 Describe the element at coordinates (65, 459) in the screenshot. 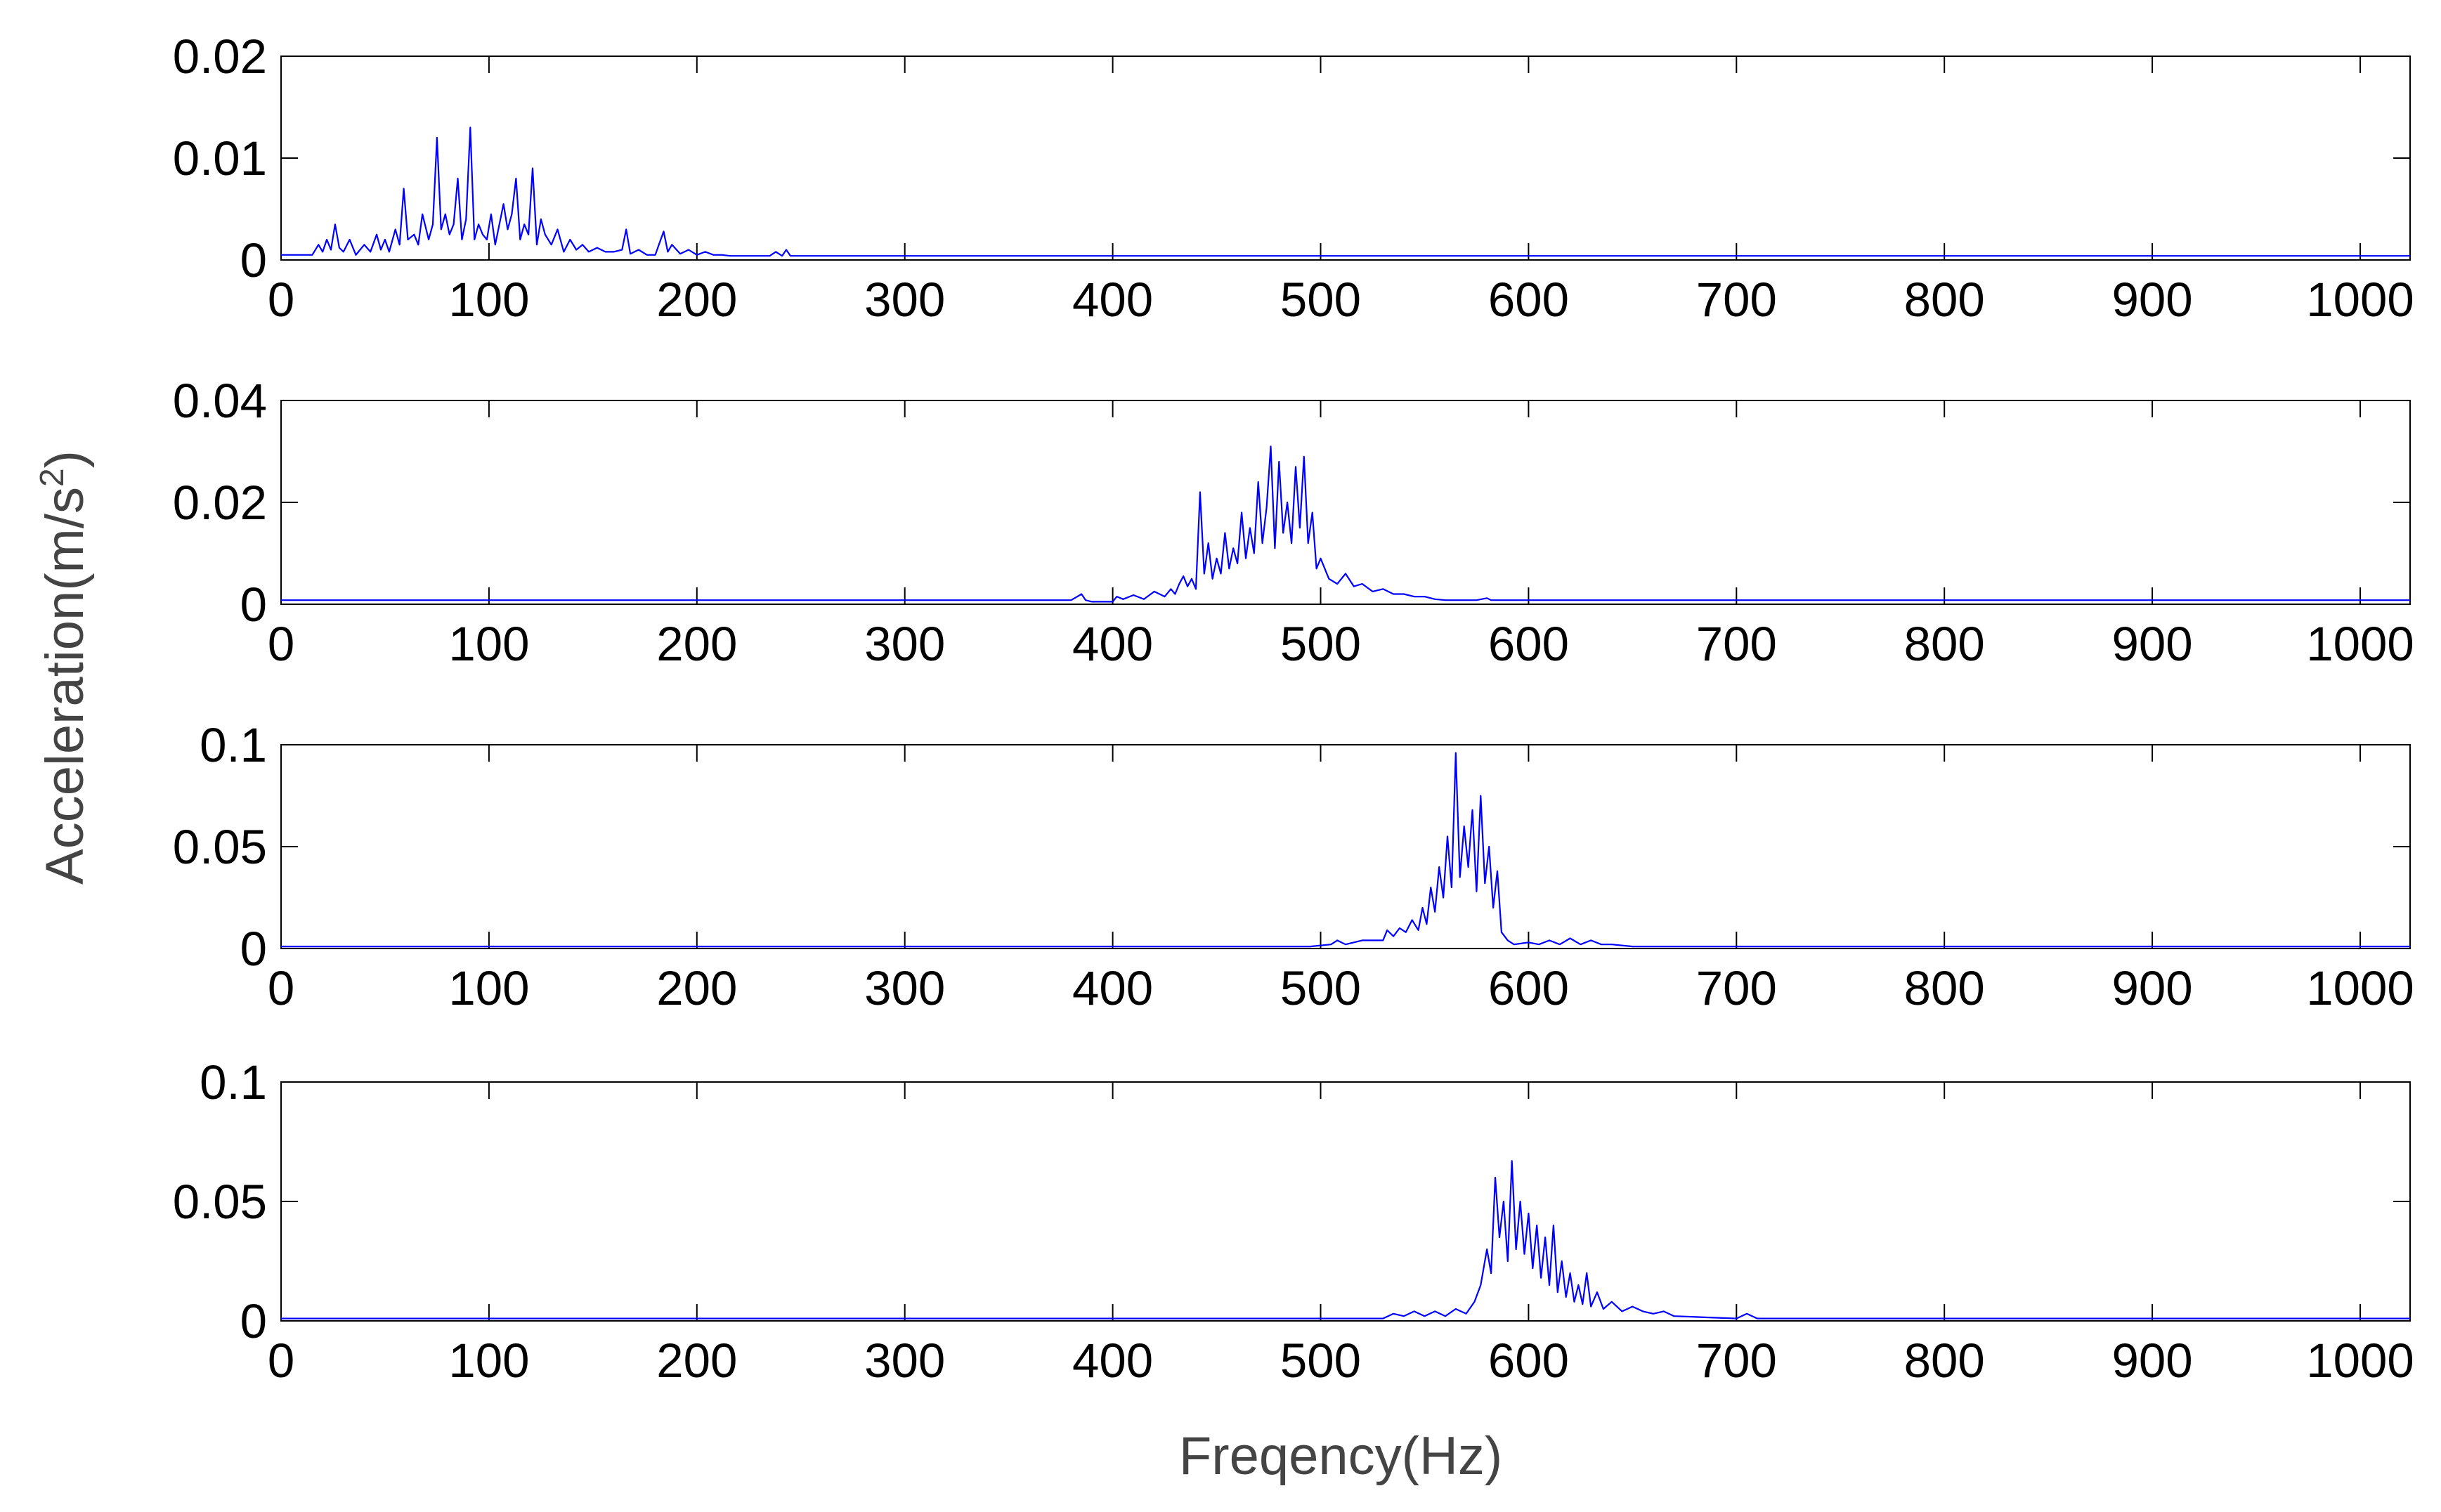

I see `y-axis-title-close: )` at that location.